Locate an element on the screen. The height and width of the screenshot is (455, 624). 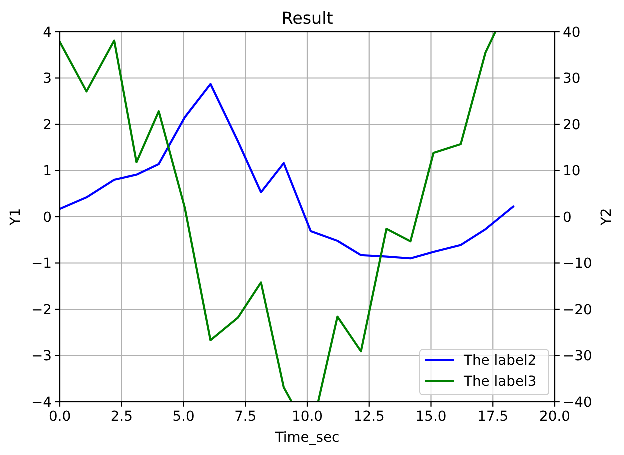
y2-tick-label: 0 is located at coordinates (567, 218).